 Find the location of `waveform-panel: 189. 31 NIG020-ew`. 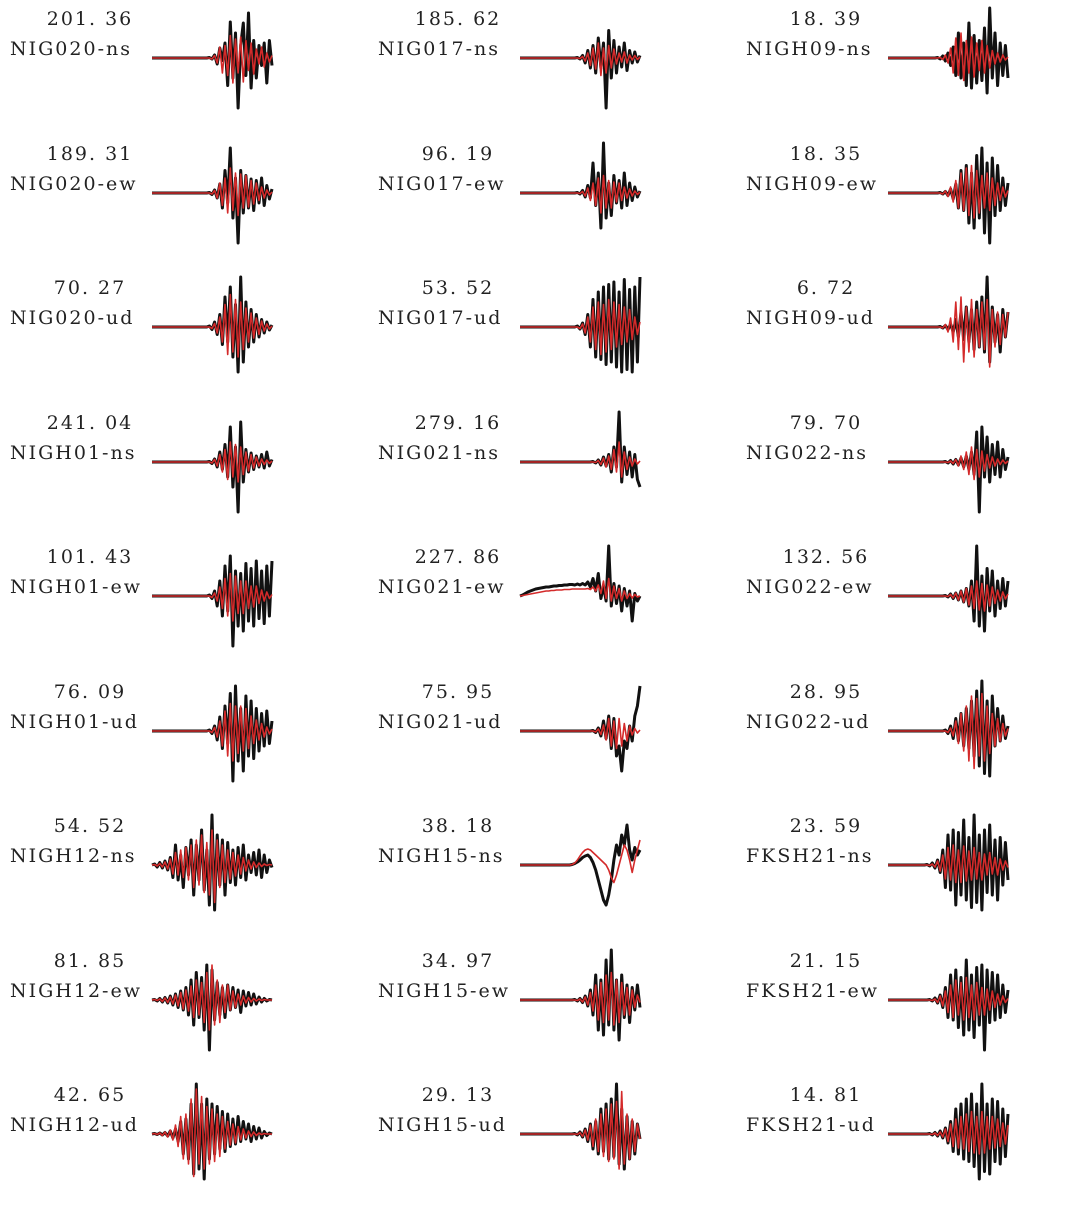

waveform-panel: 189. 31 NIG020-ew is located at coordinates (178, 202).